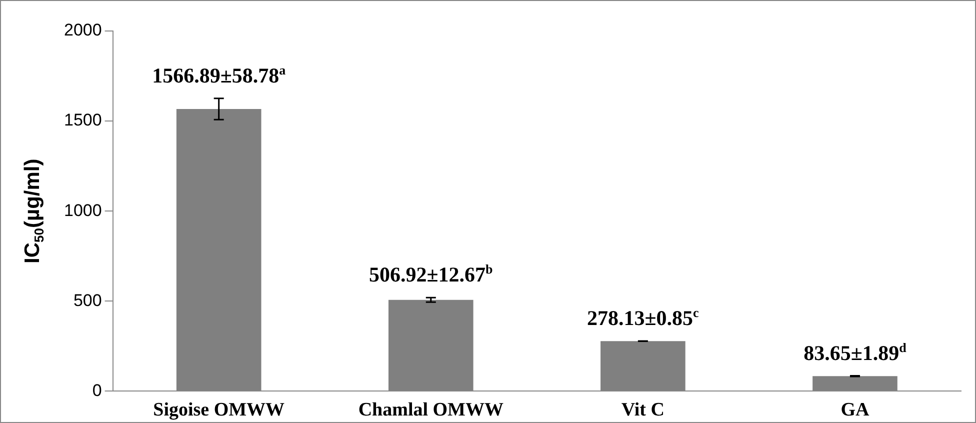 Image resolution: width=976 pixels, height=423 pixels. I want to click on y-tick-label: 2000, so click(83, 30).